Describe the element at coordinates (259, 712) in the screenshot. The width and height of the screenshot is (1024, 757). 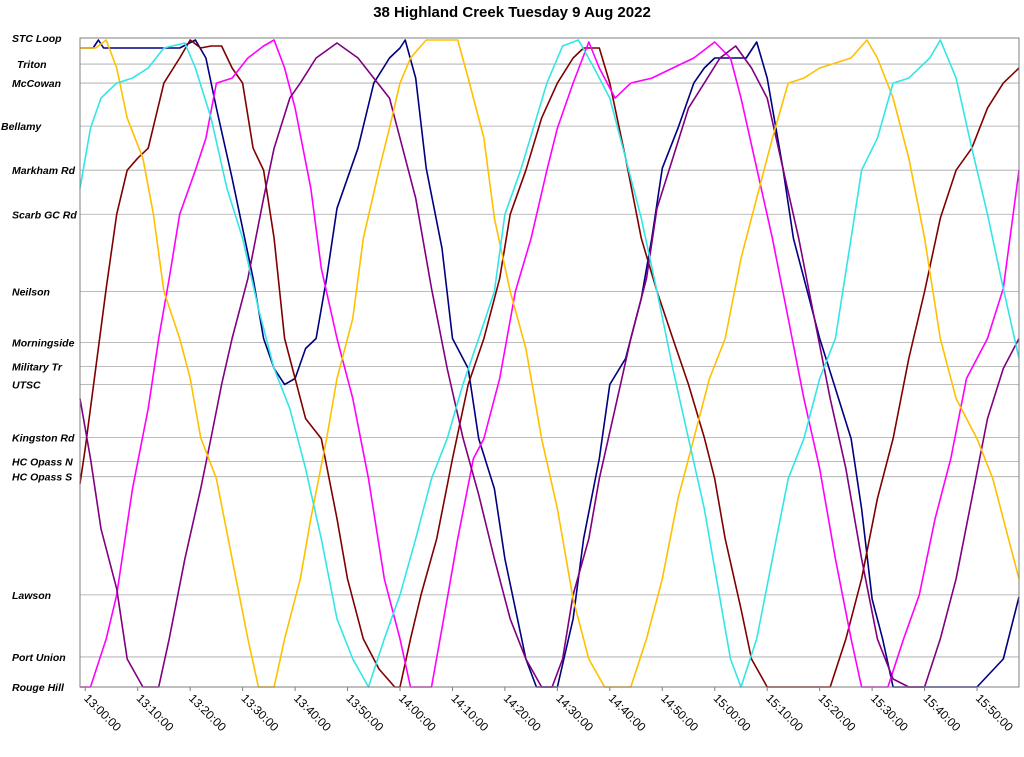
I see `time-label: 13:30:00` at that location.